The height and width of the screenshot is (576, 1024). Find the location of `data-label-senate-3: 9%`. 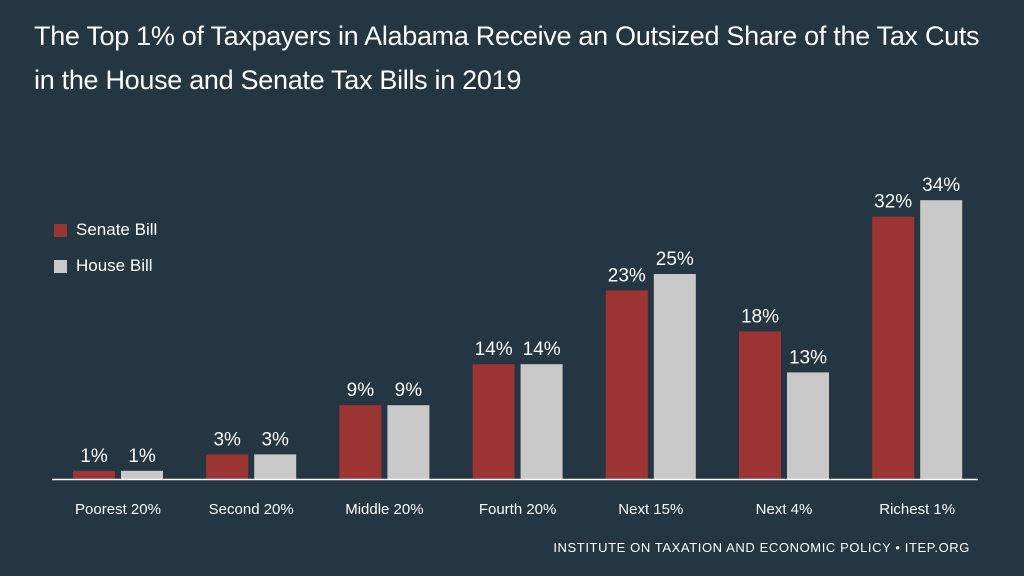

data-label-senate-3: 9% is located at coordinates (361, 390).